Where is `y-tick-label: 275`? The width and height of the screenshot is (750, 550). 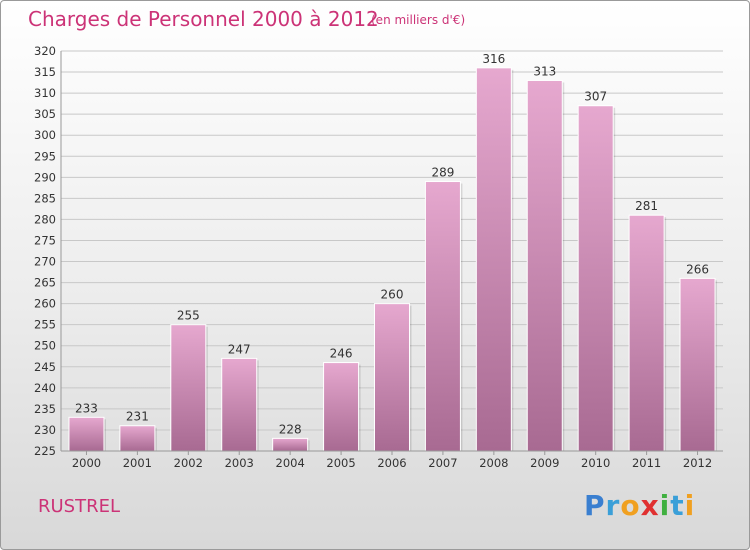
y-tick-label: 275 is located at coordinates (45, 240).